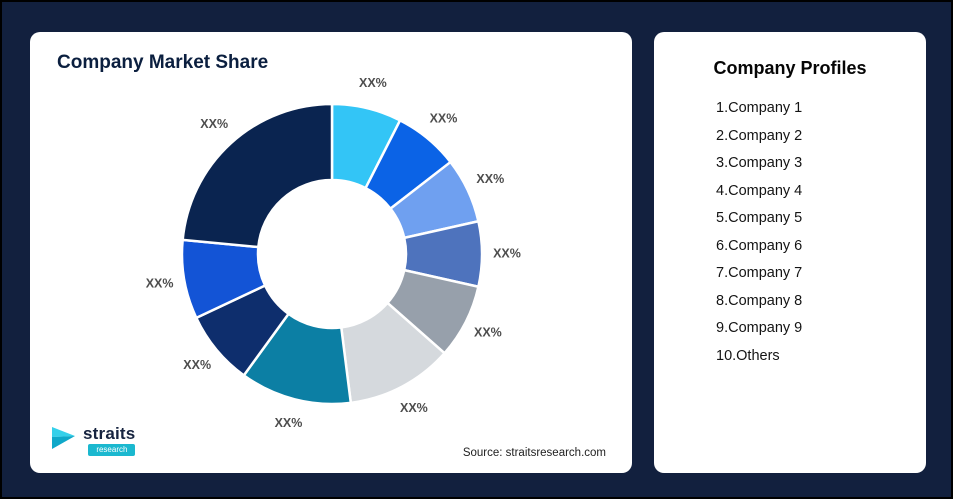 The width and height of the screenshot is (953, 499). I want to click on chart-title: Company Market Share, so click(163, 62).